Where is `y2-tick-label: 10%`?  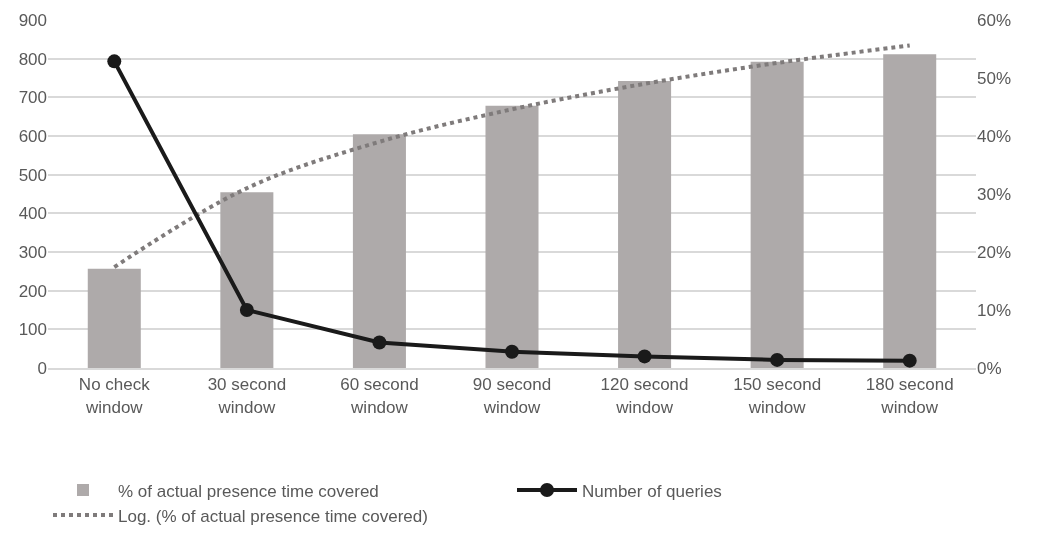
y2-tick-label: 10% is located at coordinates (994, 310).